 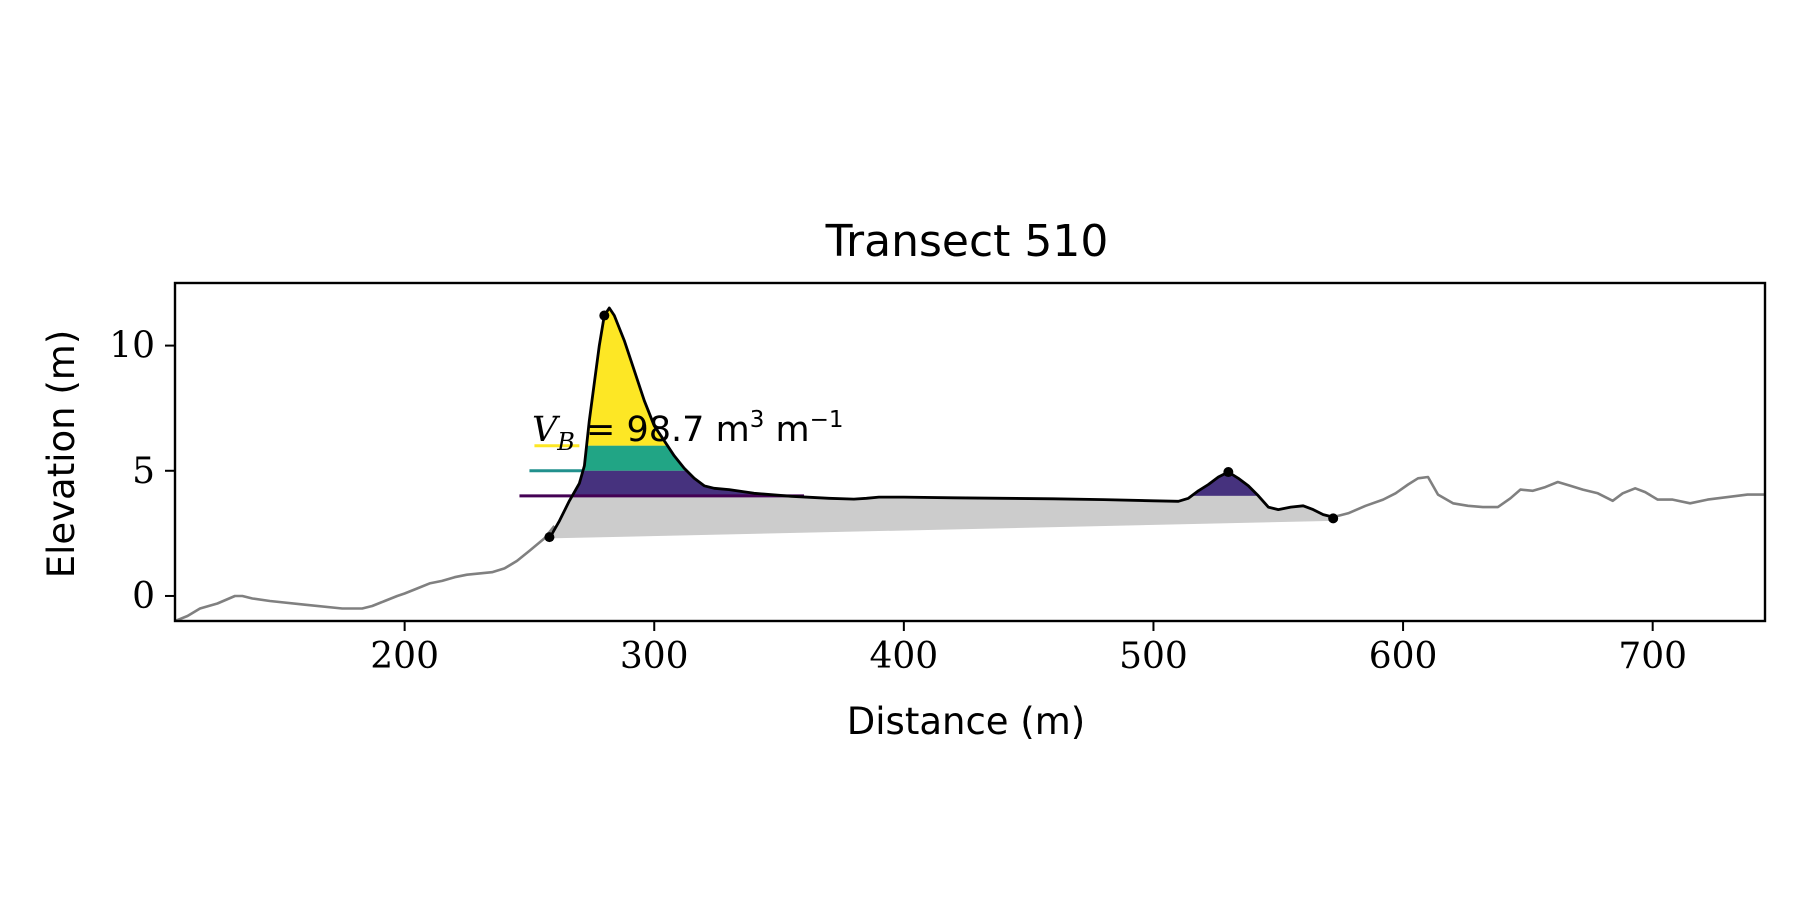 What do you see at coordinates (966, 721) in the screenshot?
I see `x-axis-label: Distance (m)` at bounding box center [966, 721].